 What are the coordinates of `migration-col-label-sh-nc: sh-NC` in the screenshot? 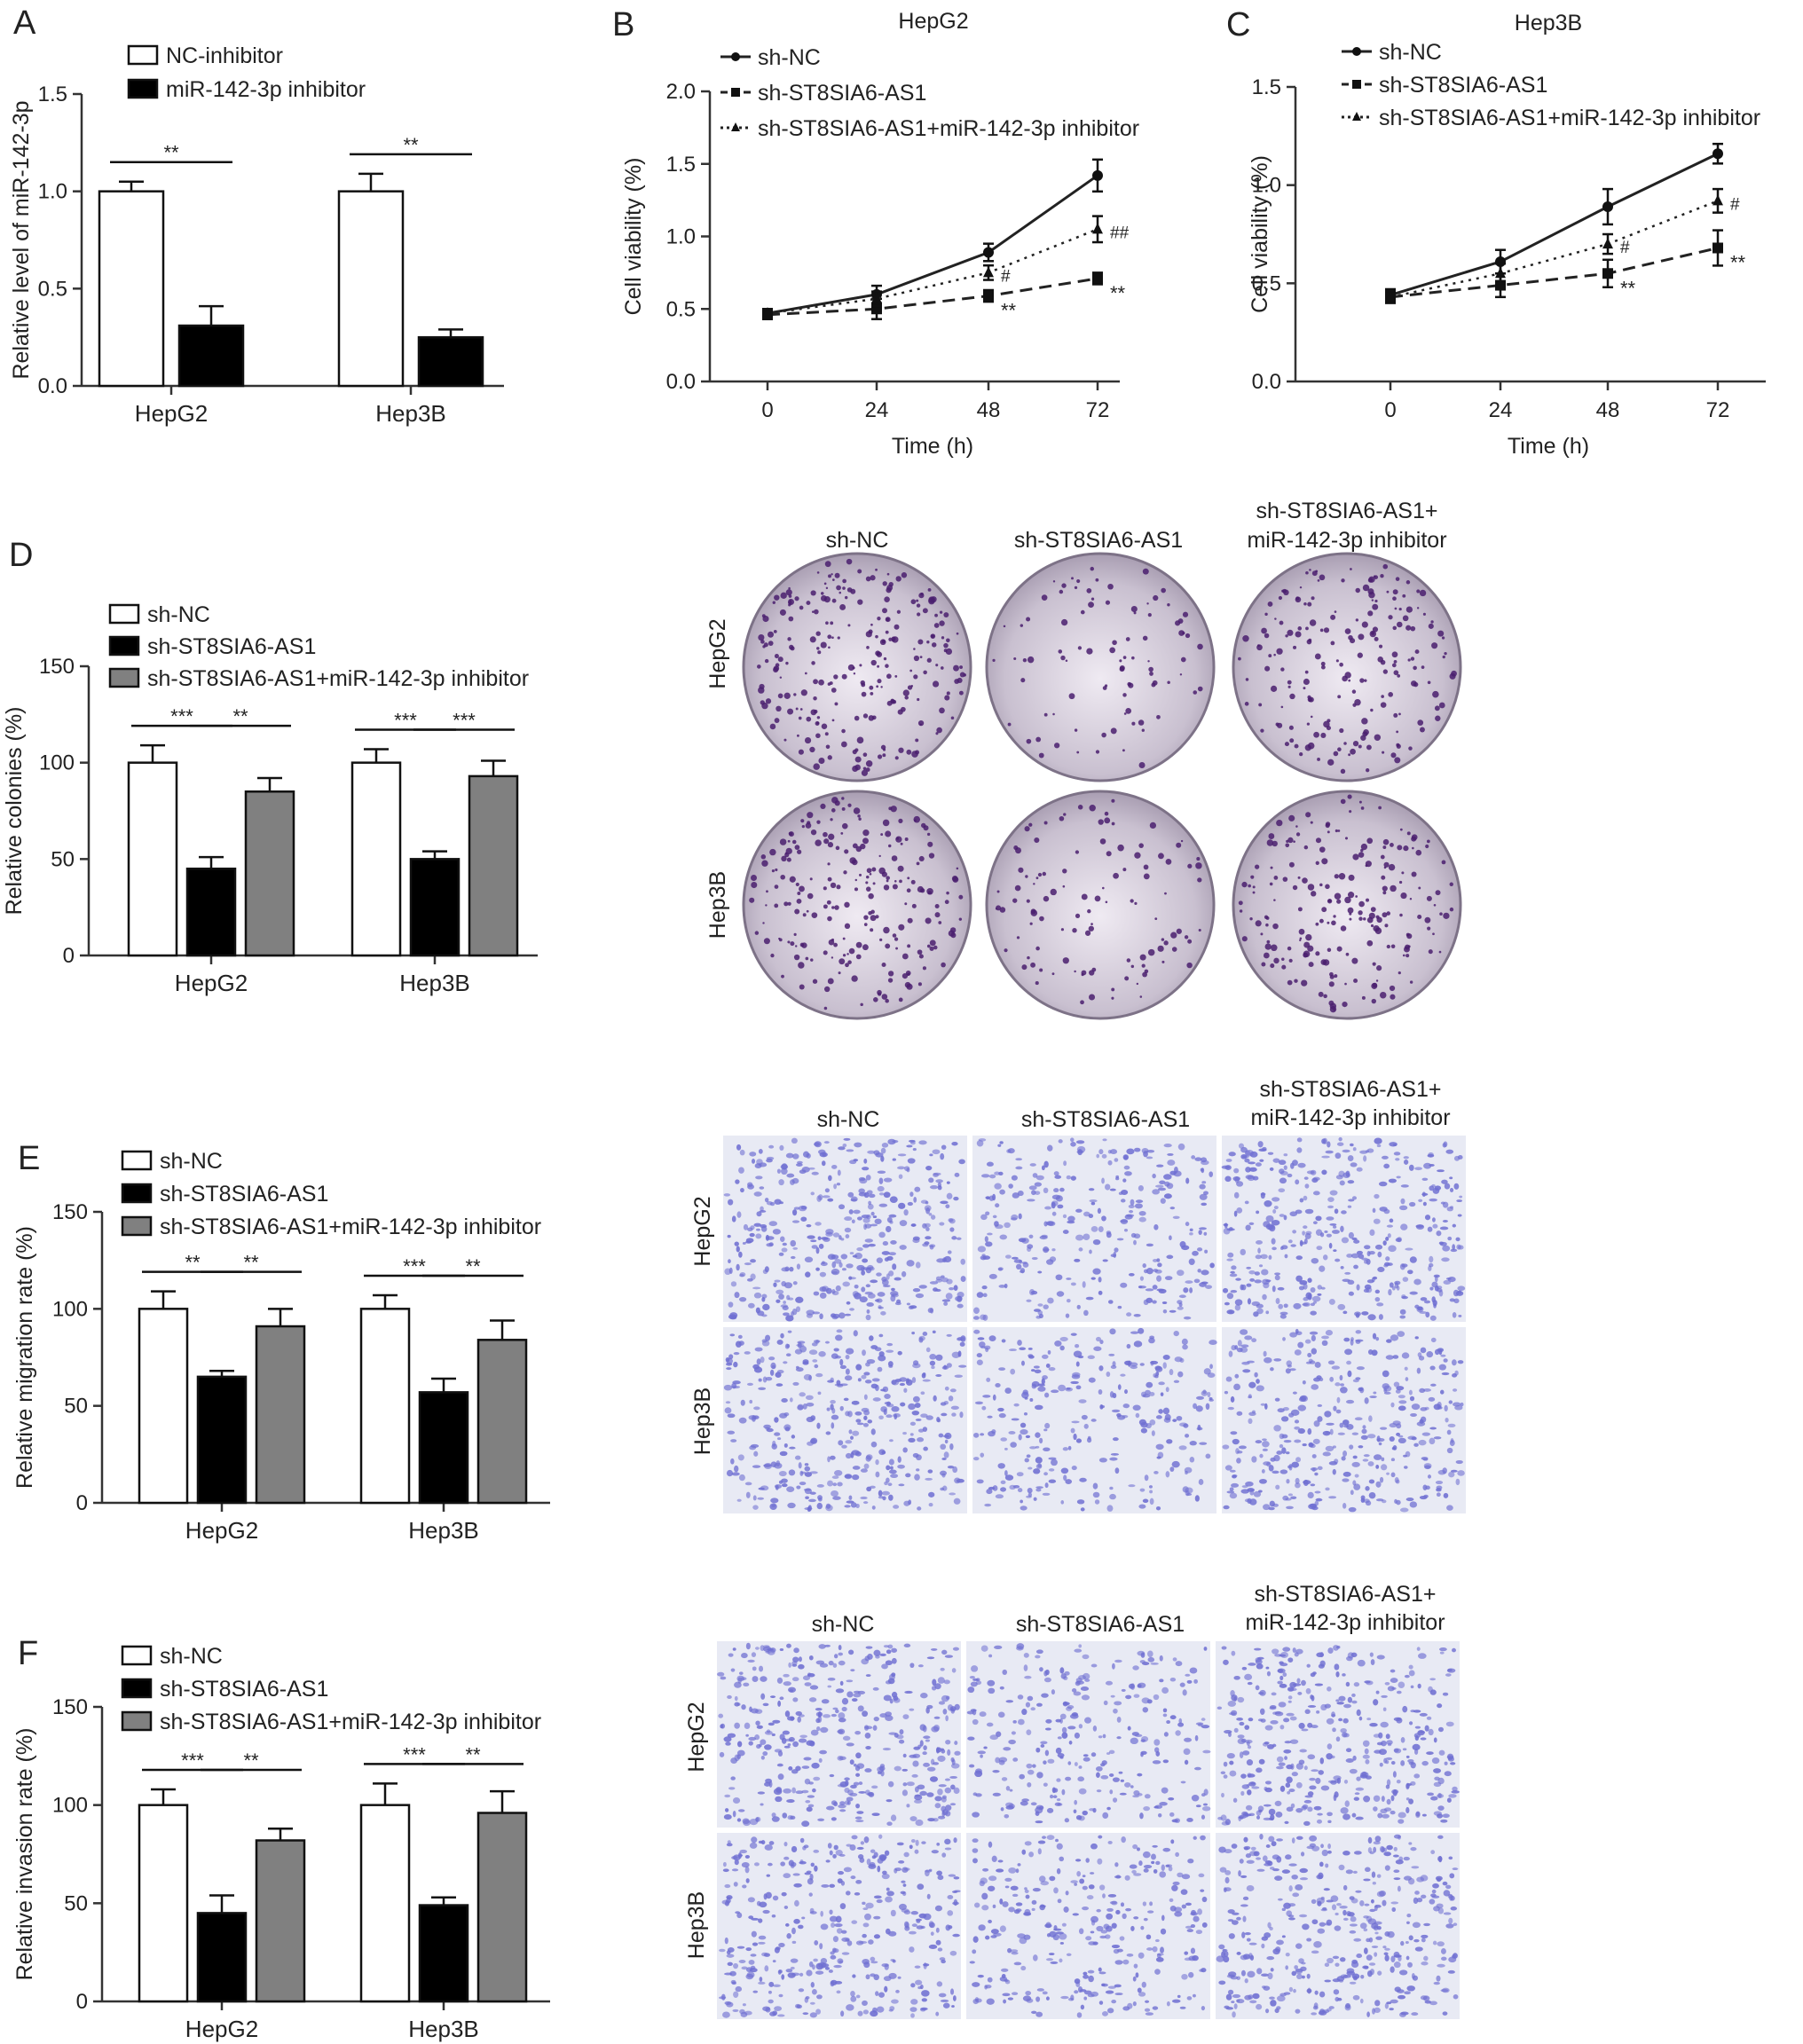 It's located at (848, 1119).